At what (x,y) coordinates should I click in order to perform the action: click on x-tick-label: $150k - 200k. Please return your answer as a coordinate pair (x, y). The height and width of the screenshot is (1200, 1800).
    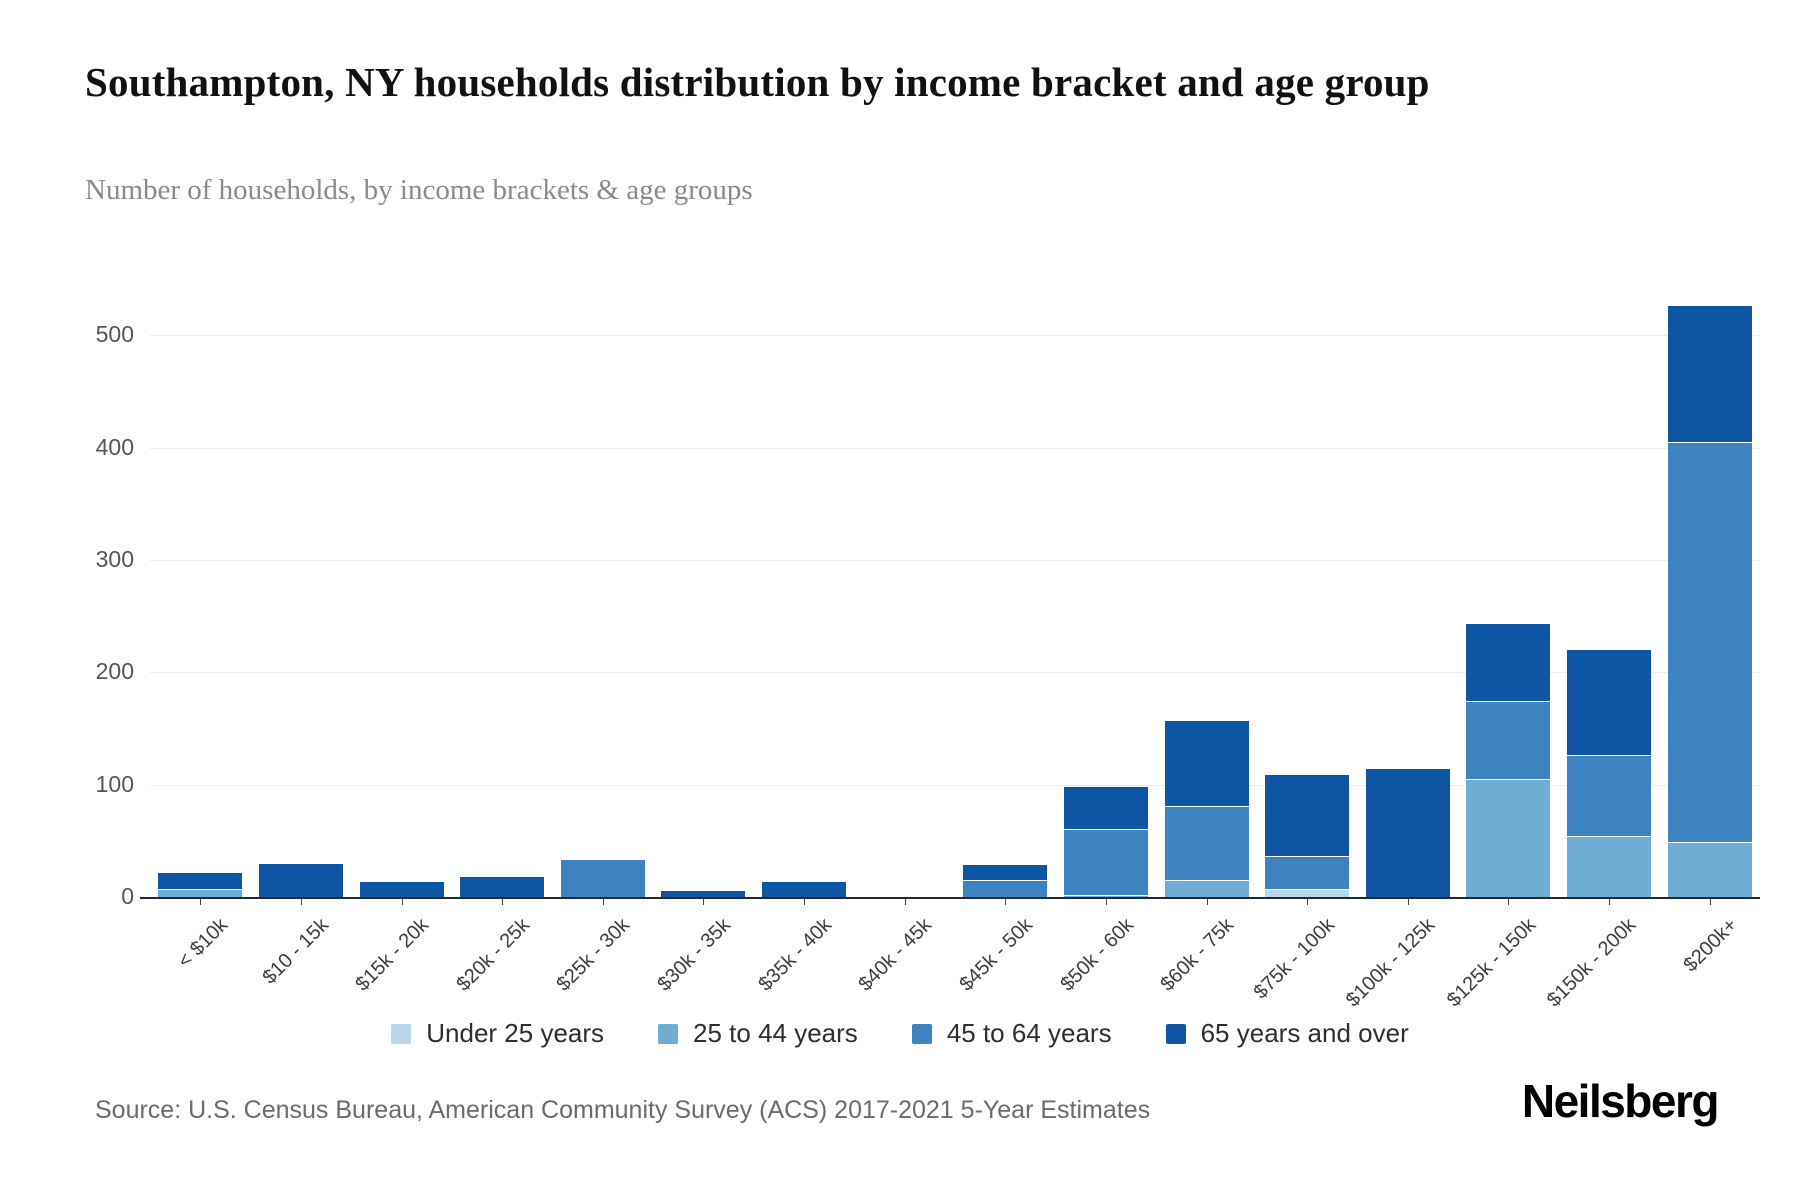
    Looking at the image, I should click on (1592, 963).